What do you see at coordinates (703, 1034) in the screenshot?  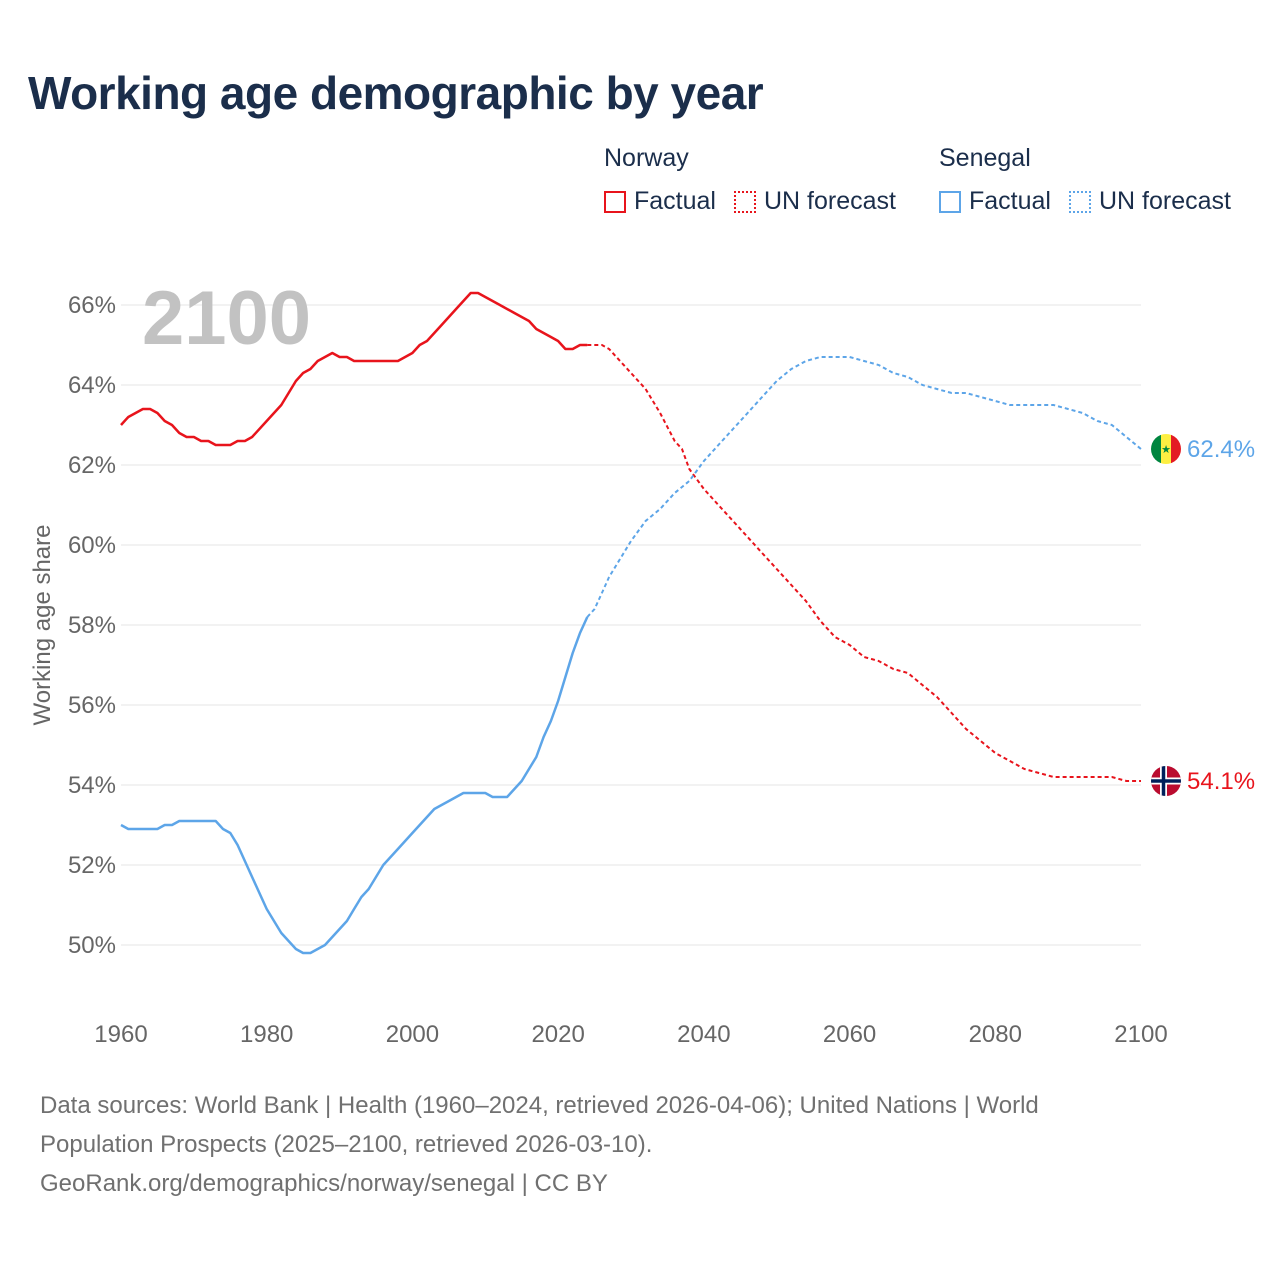 I see `x-tick-label: 2040` at bounding box center [703, 1034].